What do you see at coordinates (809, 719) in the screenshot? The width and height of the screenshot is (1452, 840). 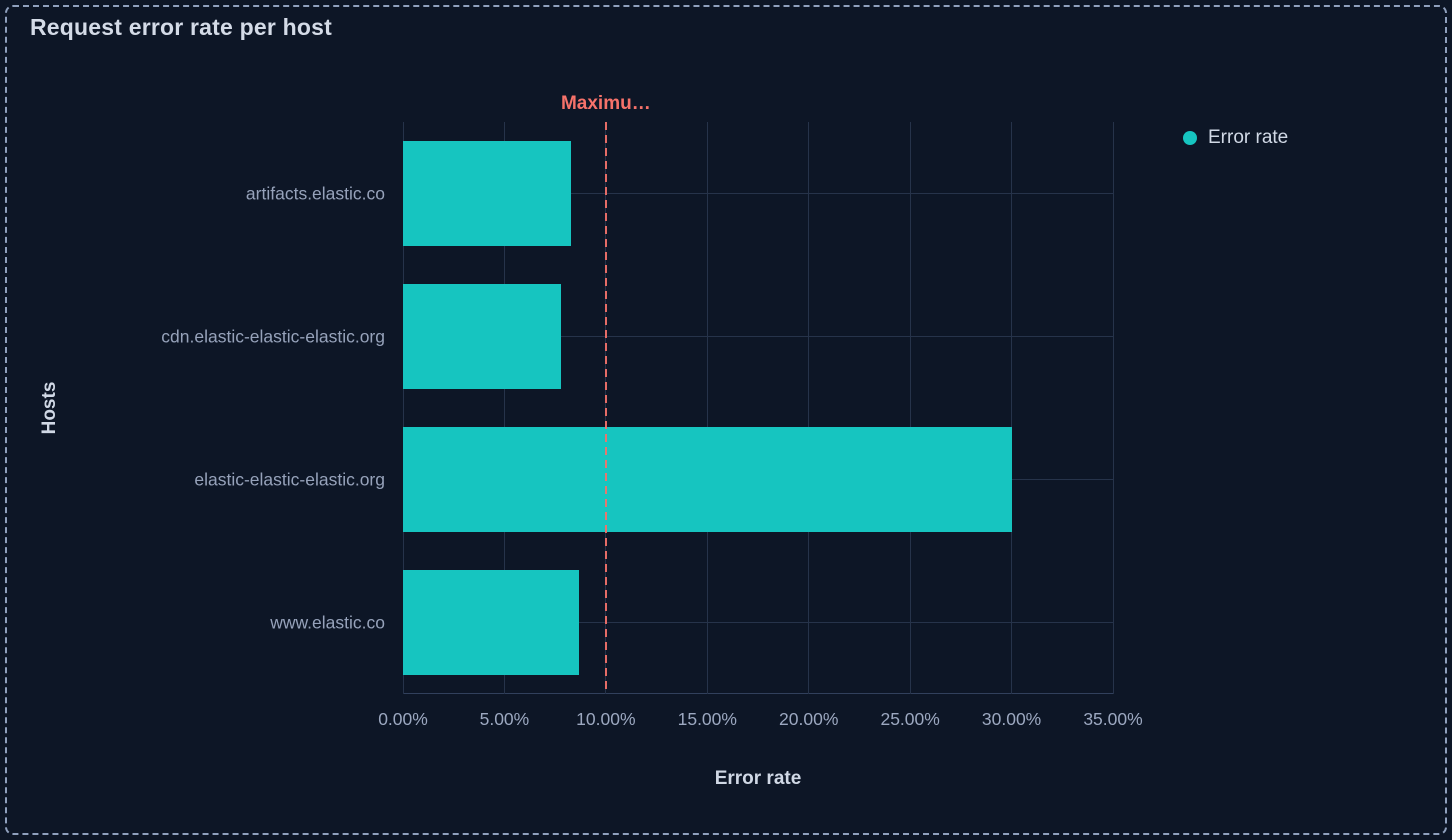 I see `x-axis-tick-label: 20.00%` at bounding box center [809, 719].